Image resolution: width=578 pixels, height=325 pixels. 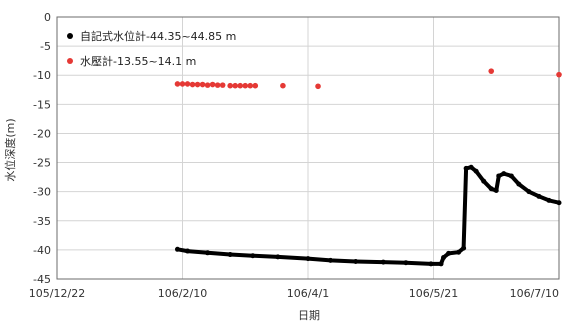 I want to click on y-tick-label: -45, so click(x=42, y=279).